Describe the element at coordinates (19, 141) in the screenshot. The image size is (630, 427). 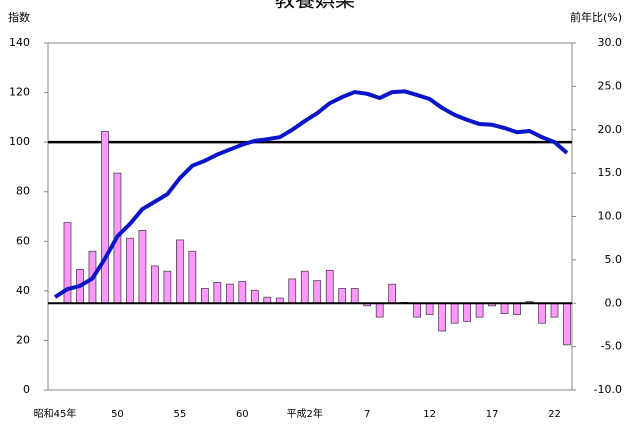
I see `y-tick-label: 100` at that location.